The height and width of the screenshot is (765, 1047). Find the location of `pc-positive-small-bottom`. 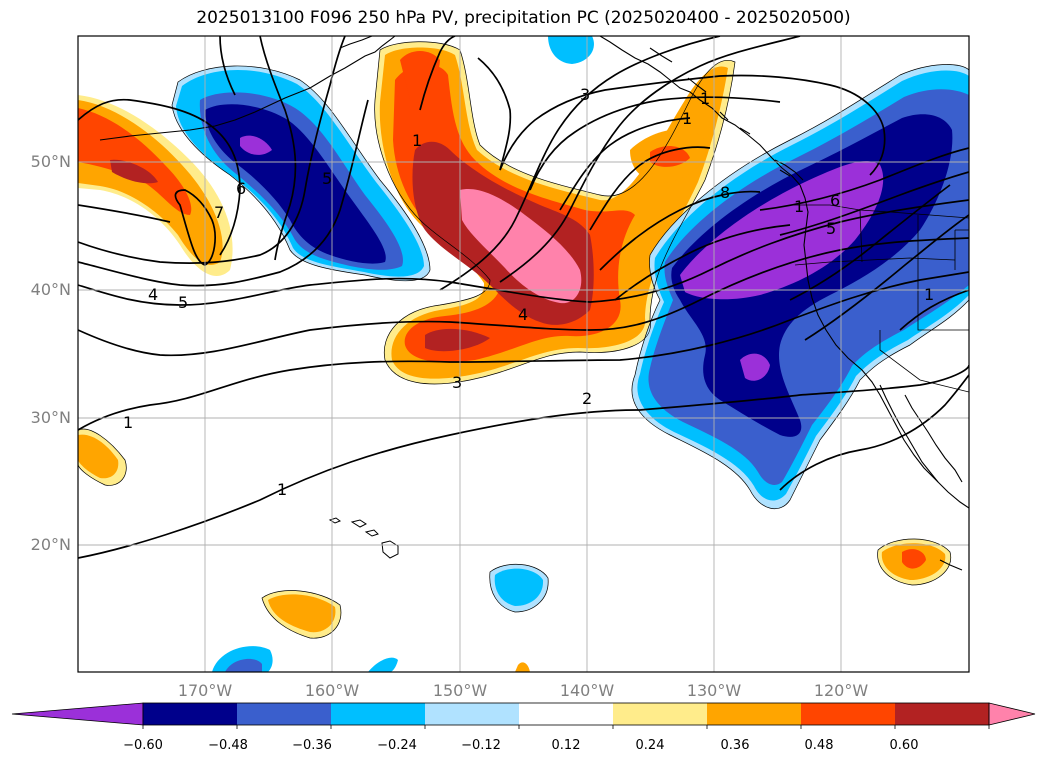

pc-positive-small-bottom is located at coordinates (522, 667).